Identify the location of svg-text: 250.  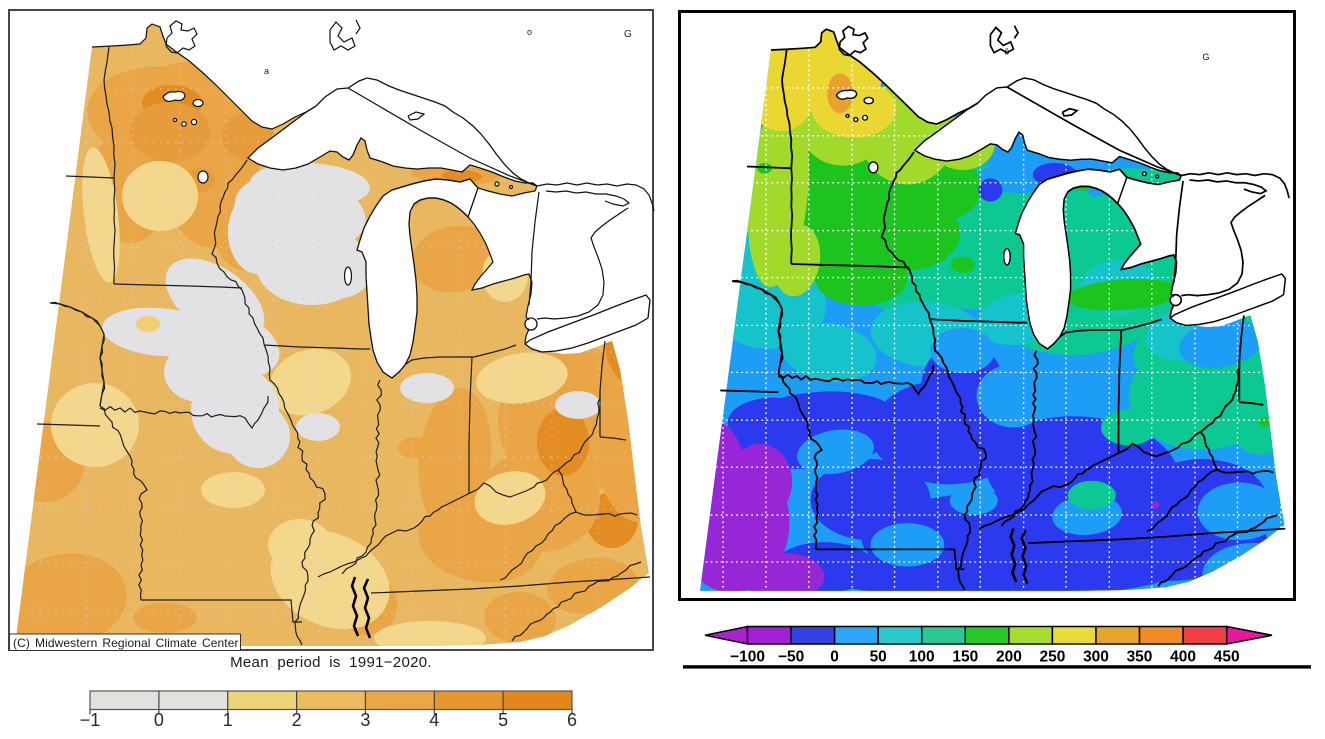
(1052, 657).